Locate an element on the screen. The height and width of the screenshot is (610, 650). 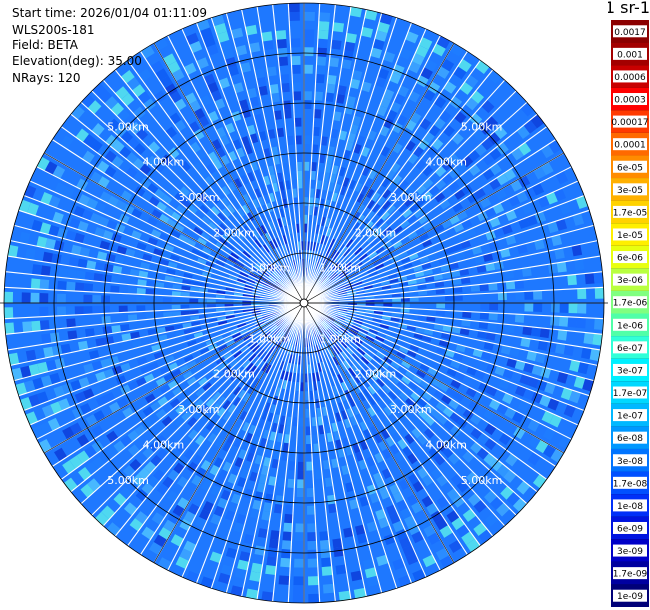
colorbar-tick-label: 3e-05 is located at coordinates (630, 191).